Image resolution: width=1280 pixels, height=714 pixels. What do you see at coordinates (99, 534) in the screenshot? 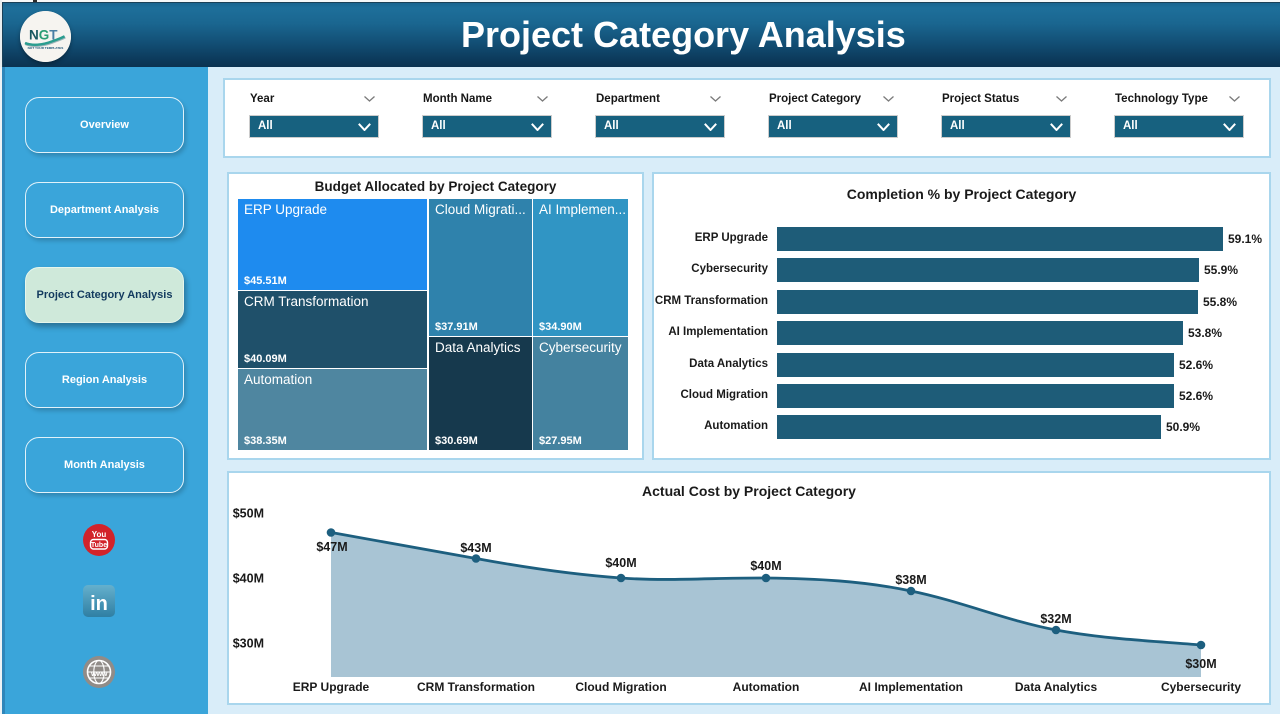
I see `svg-text: You` at bounding box center [99, 534].